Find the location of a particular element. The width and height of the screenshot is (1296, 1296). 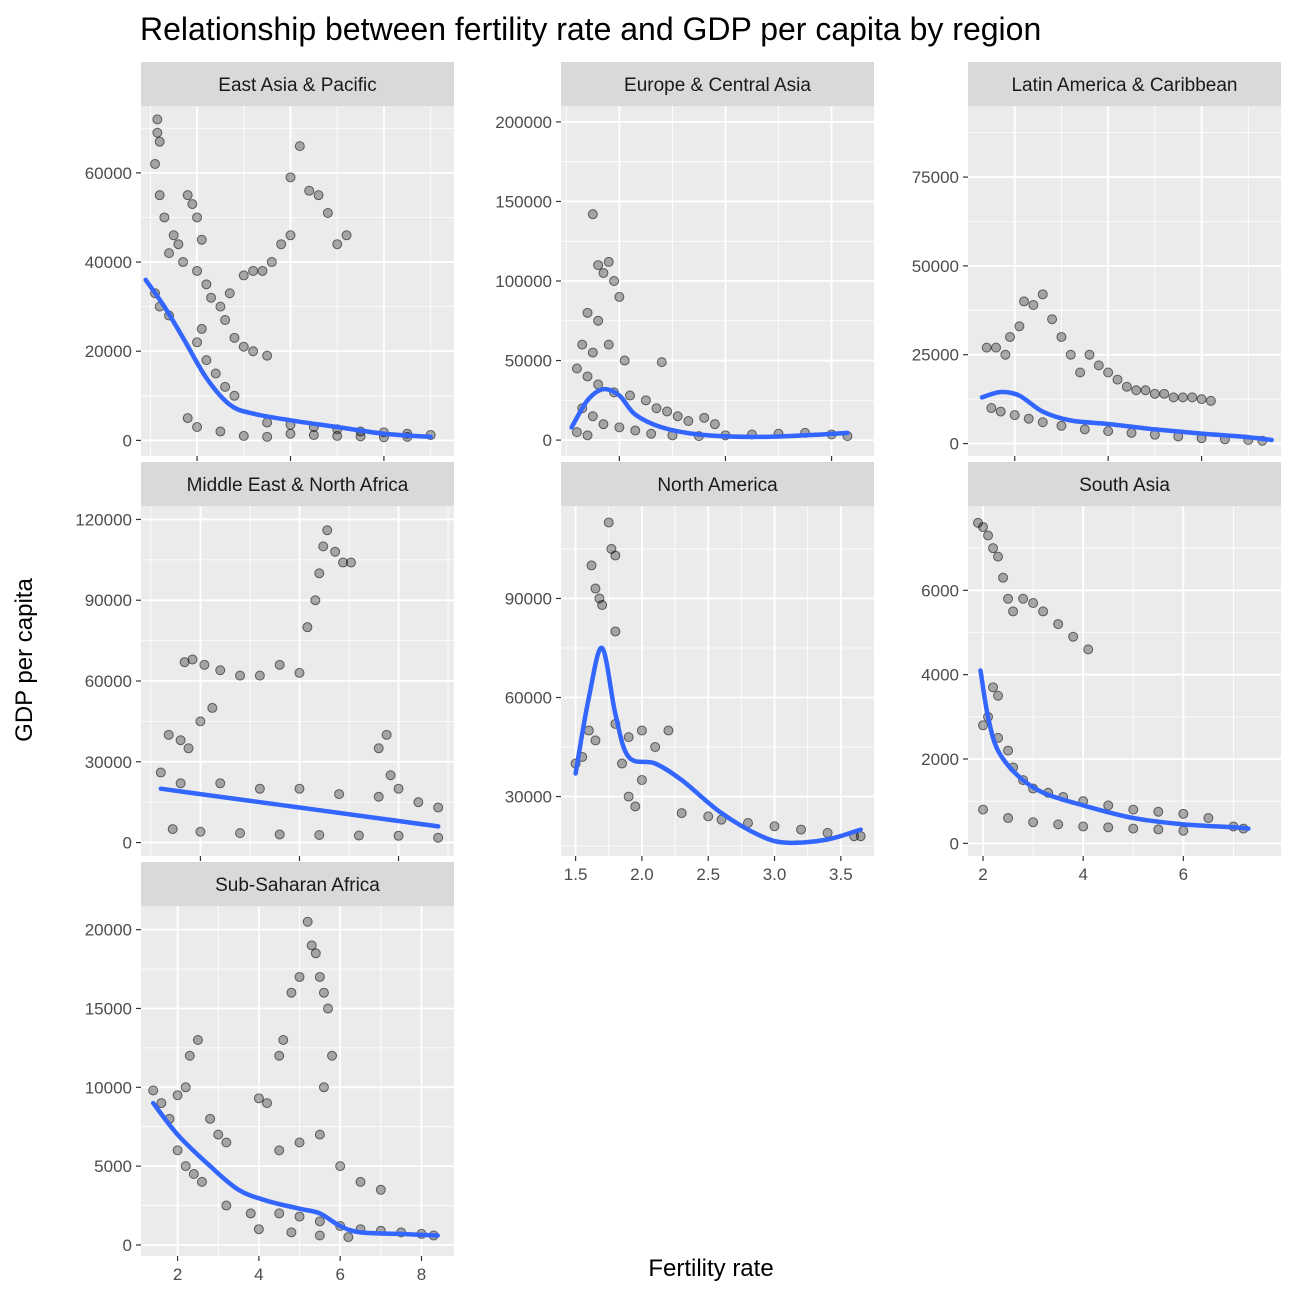

y-tick-label: 25000 is located at coordinates (935, 355).